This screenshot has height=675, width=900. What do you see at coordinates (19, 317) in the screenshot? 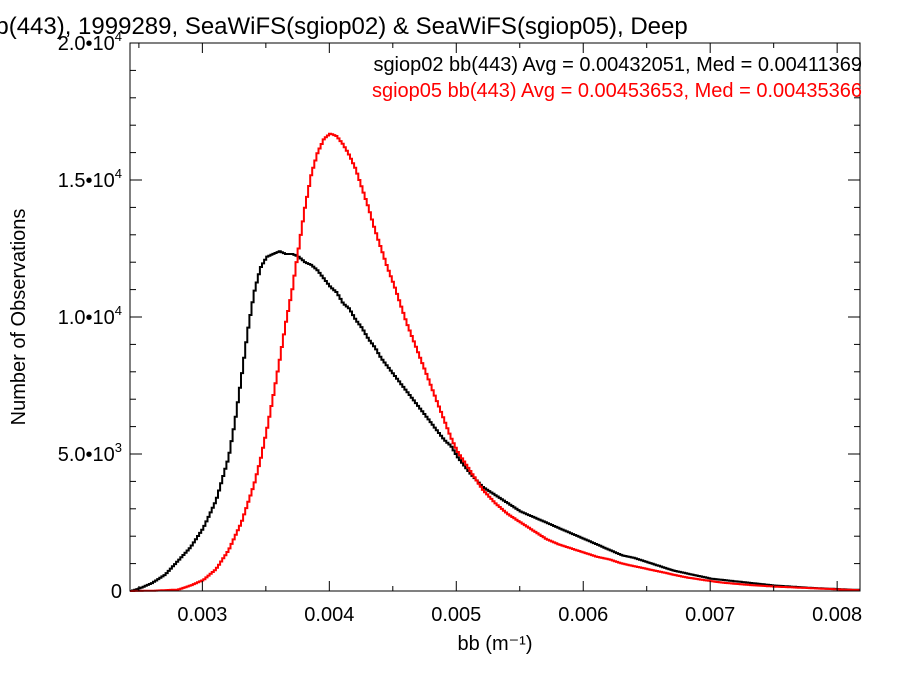
I see `y-axis-label: Number of Observations` at bounding box center [19, 317].